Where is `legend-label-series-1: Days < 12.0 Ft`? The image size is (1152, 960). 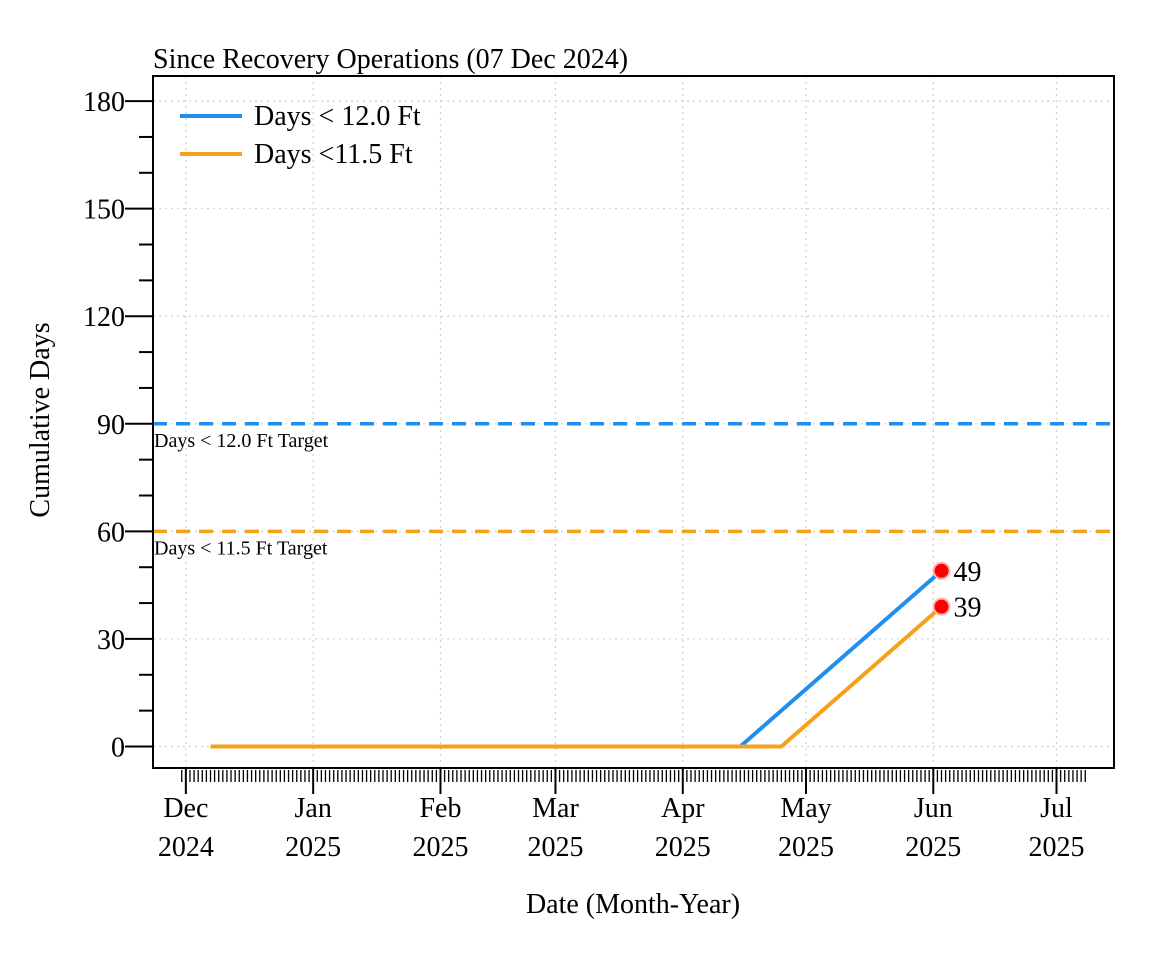 legend-label-series-1: Days < 12.0 Ft is located at coordinates (337, 116).